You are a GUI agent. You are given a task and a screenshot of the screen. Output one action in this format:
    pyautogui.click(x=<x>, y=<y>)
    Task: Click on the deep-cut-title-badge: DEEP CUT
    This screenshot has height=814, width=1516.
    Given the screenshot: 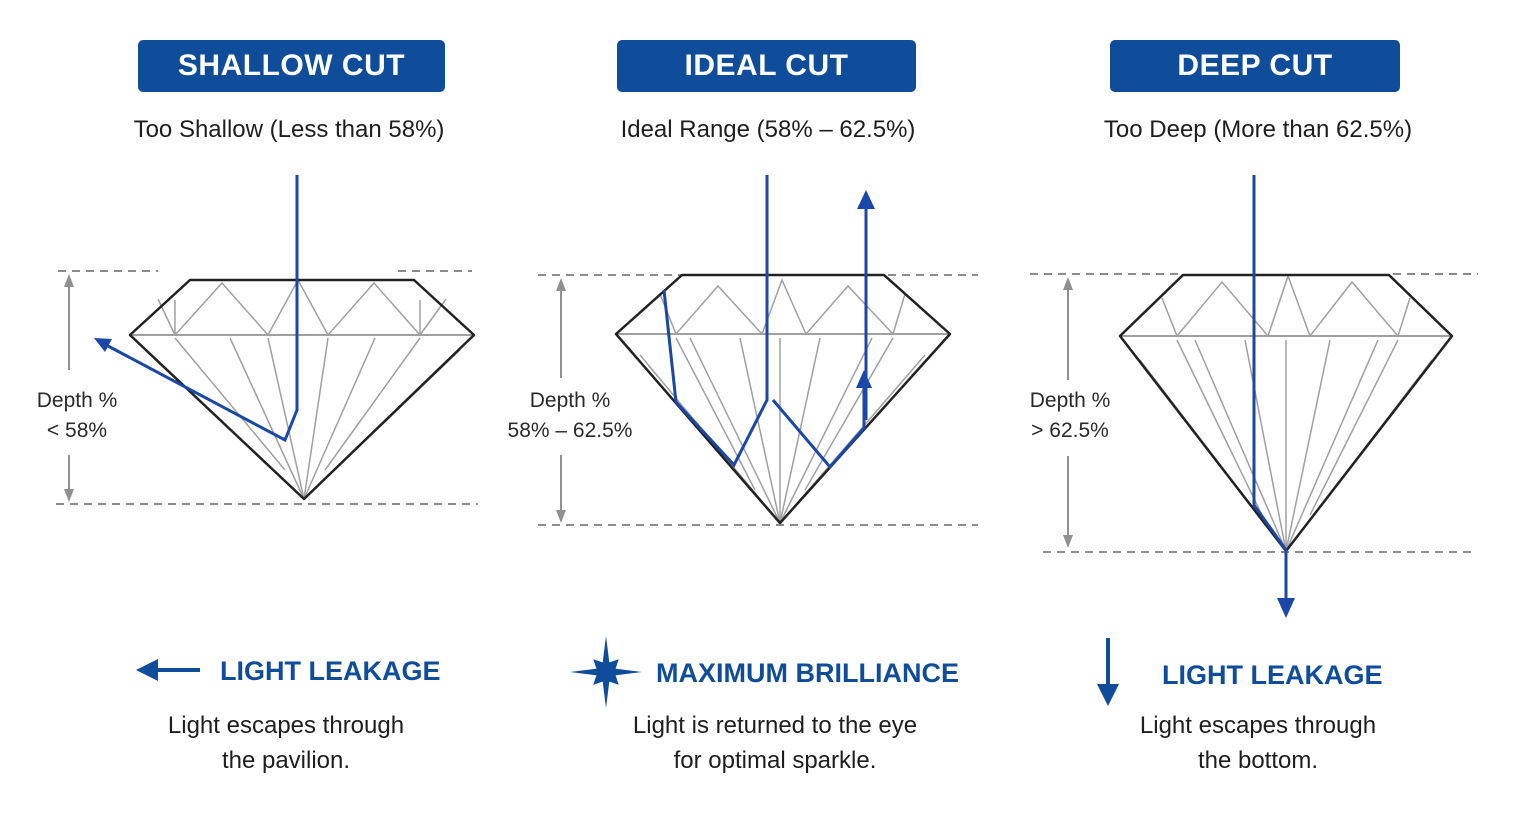 What is the action you would take?
    pyautogui.click(x=1255, y=66)
    